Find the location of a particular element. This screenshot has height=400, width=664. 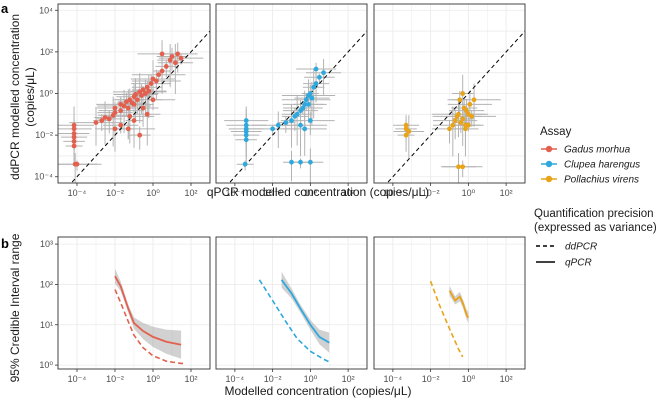

panel-a-facet-clupea-harengus is located at coordinates (295, 106).